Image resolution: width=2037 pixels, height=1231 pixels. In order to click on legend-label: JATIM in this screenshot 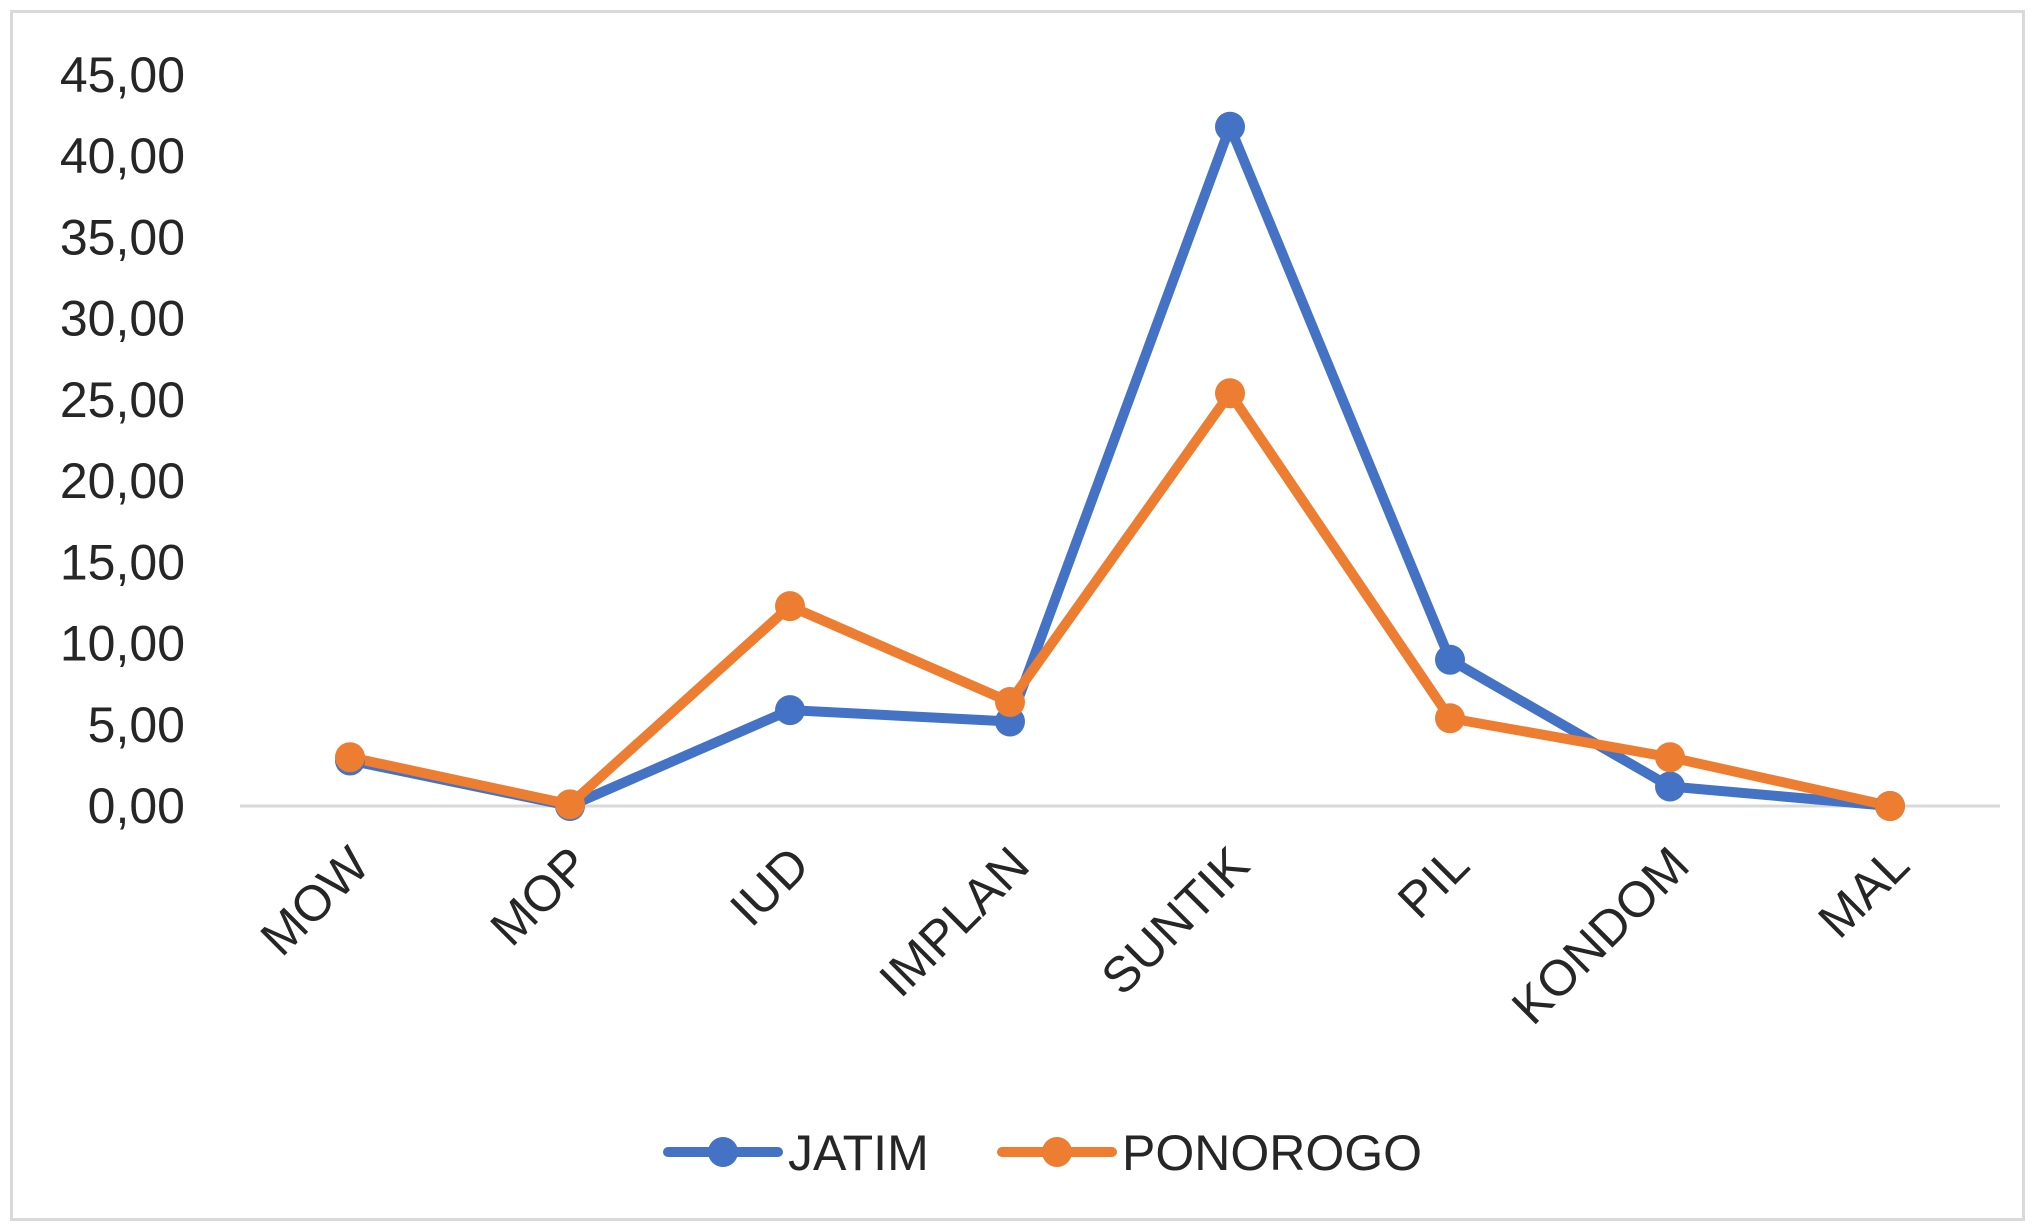, I will do `click(858, 1153)`.